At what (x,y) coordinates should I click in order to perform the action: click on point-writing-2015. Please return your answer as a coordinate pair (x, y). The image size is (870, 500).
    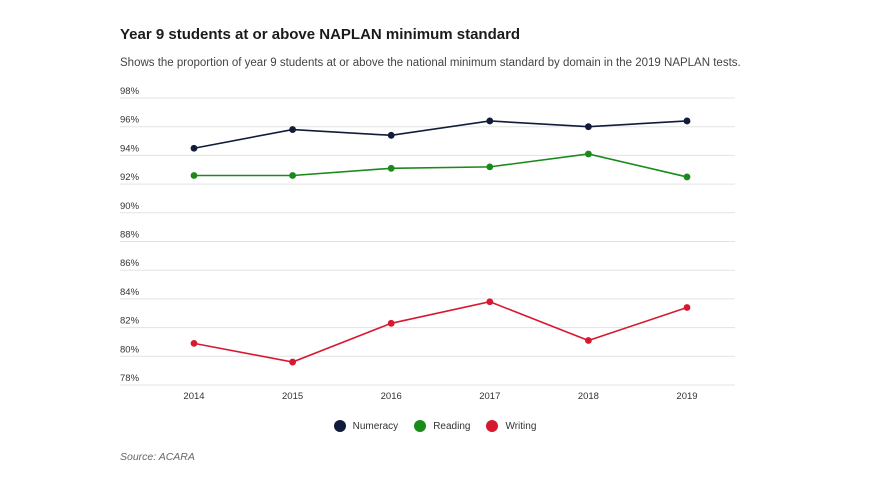
    Looking at the image, I should click on (292, 362).